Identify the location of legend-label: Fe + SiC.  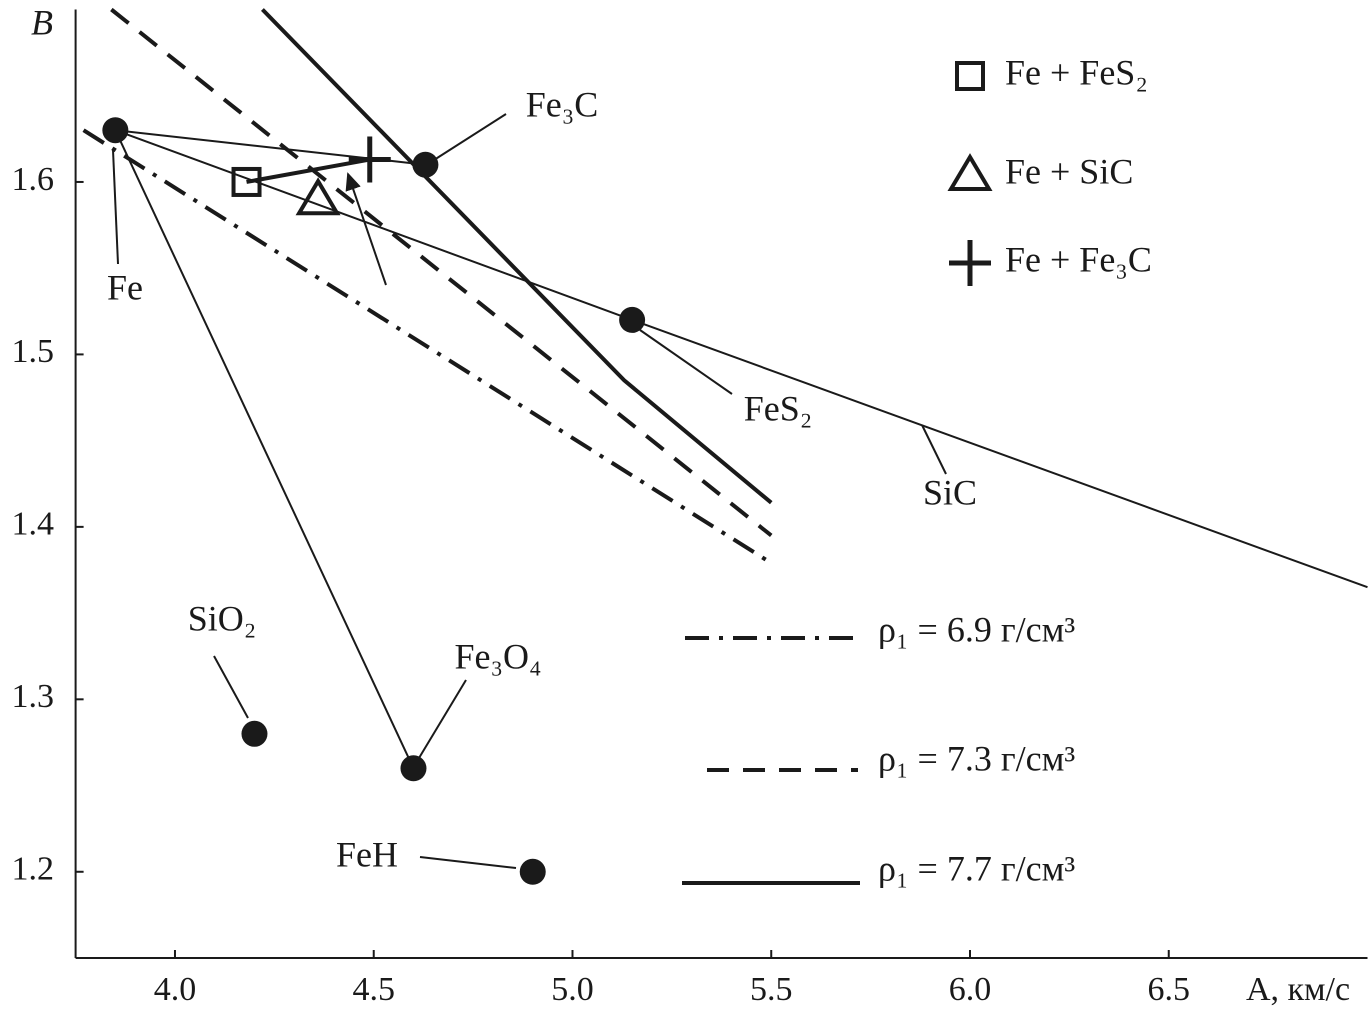
(1069, 171).